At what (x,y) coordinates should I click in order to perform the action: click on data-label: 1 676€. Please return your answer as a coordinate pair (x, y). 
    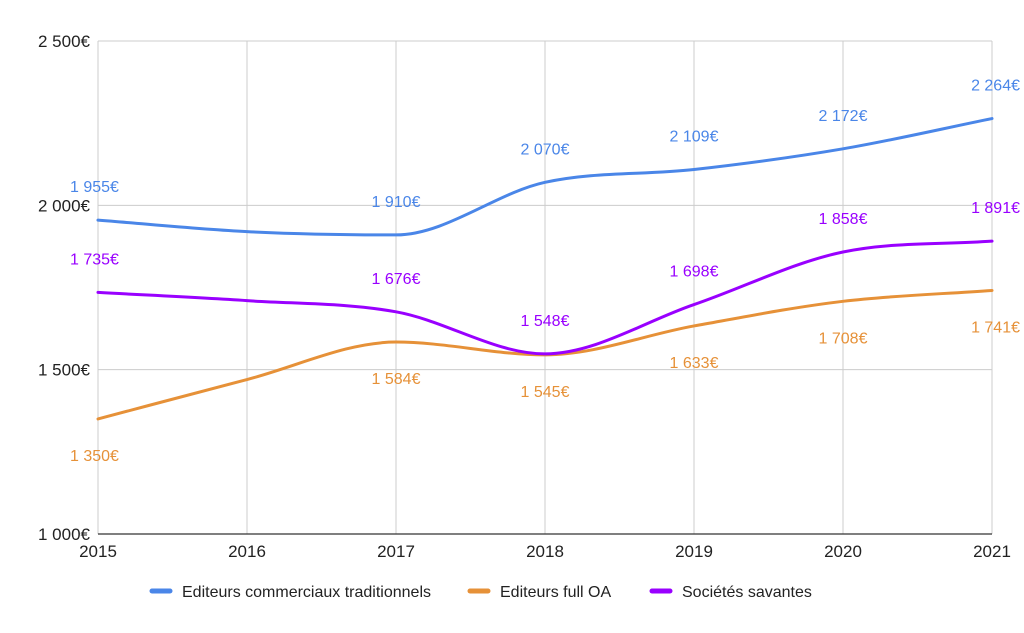
    Looking at the image, I should click on (396, 279).